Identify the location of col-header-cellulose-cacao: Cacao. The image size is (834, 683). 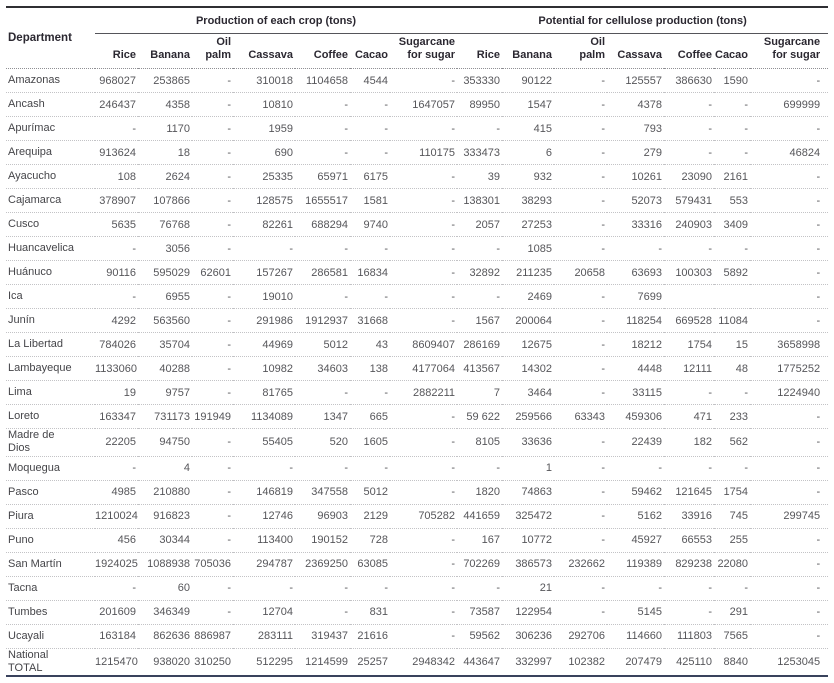
(732, 54).